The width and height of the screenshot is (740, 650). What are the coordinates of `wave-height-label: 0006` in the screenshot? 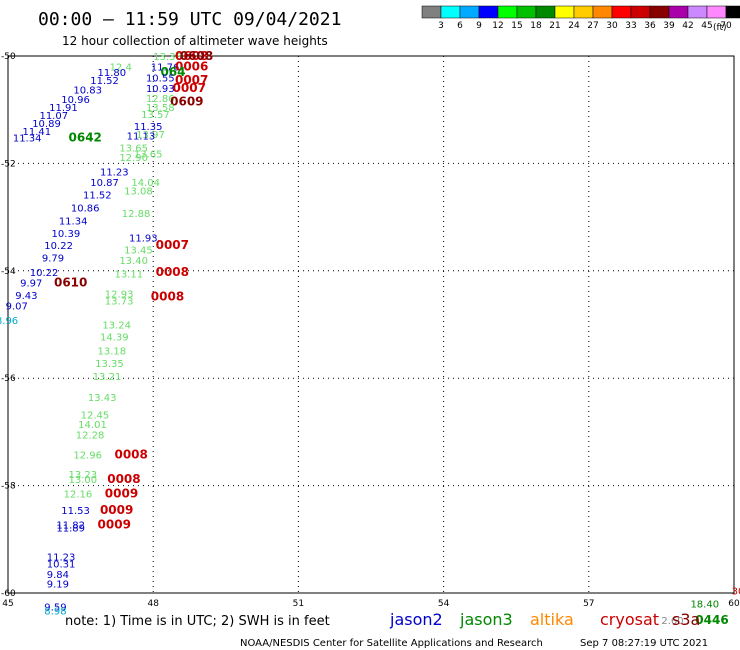 It's located at (191, 67).